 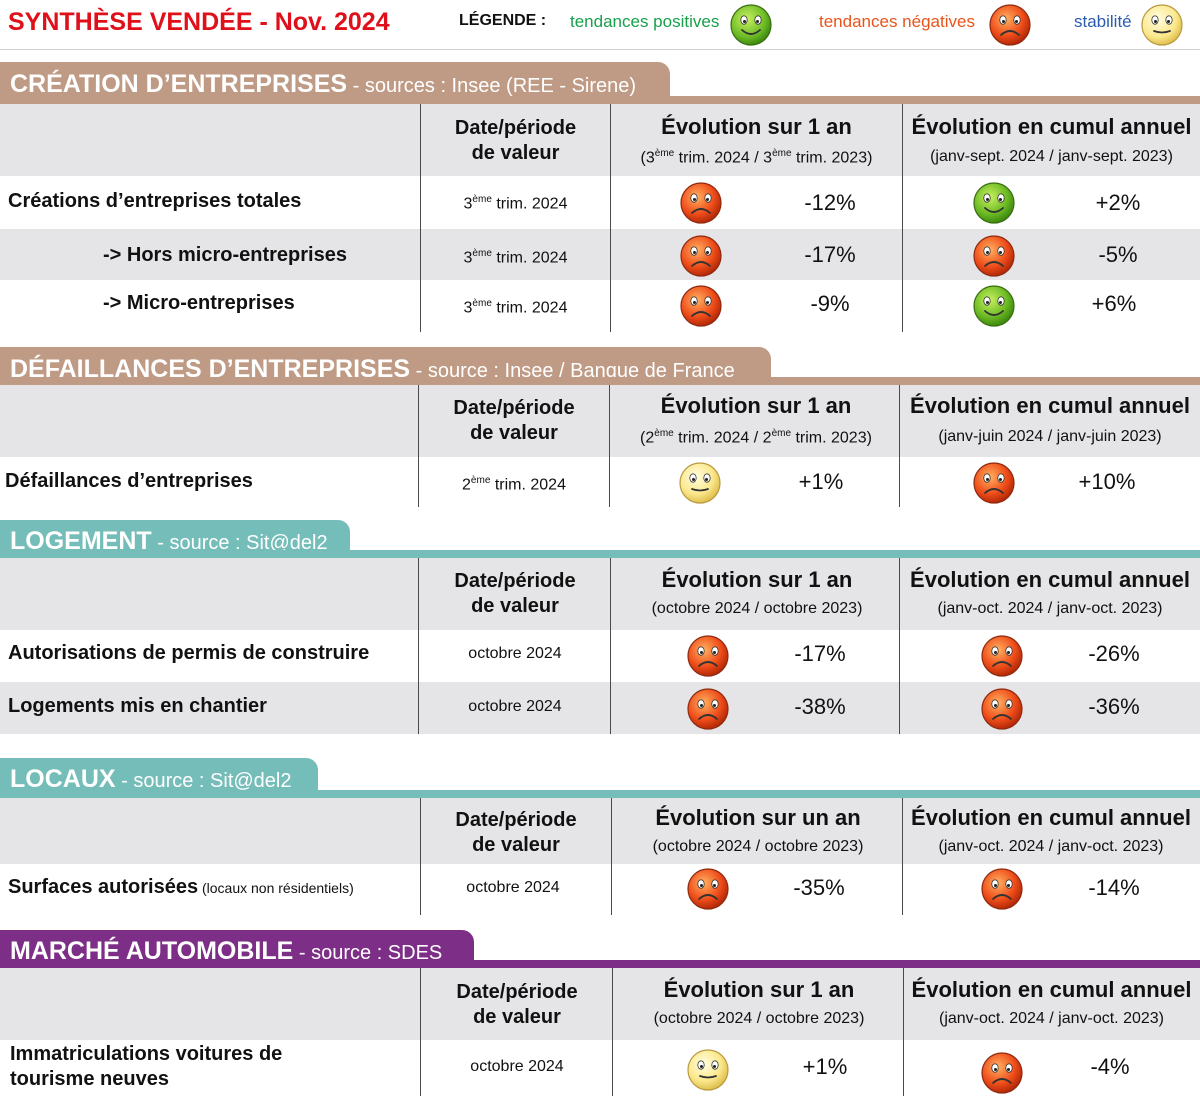 What do you see at coordinates (1110, 1066) in the screenshot?
I see `cumul-value: -4%` at bounding box center [1110, 1066].